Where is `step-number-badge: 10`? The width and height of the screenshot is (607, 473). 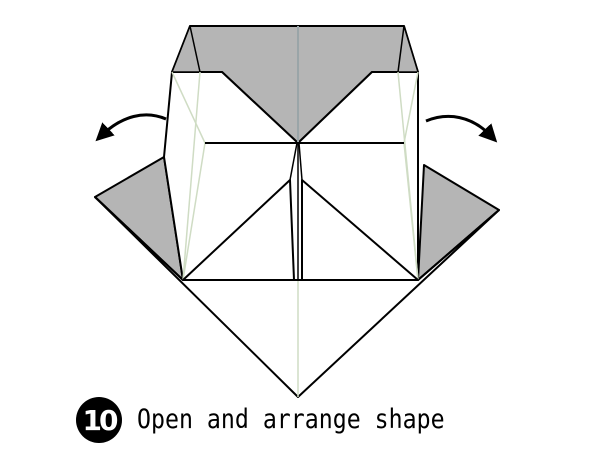
step-number-badge: 10 is located at coordinates (99, 420).